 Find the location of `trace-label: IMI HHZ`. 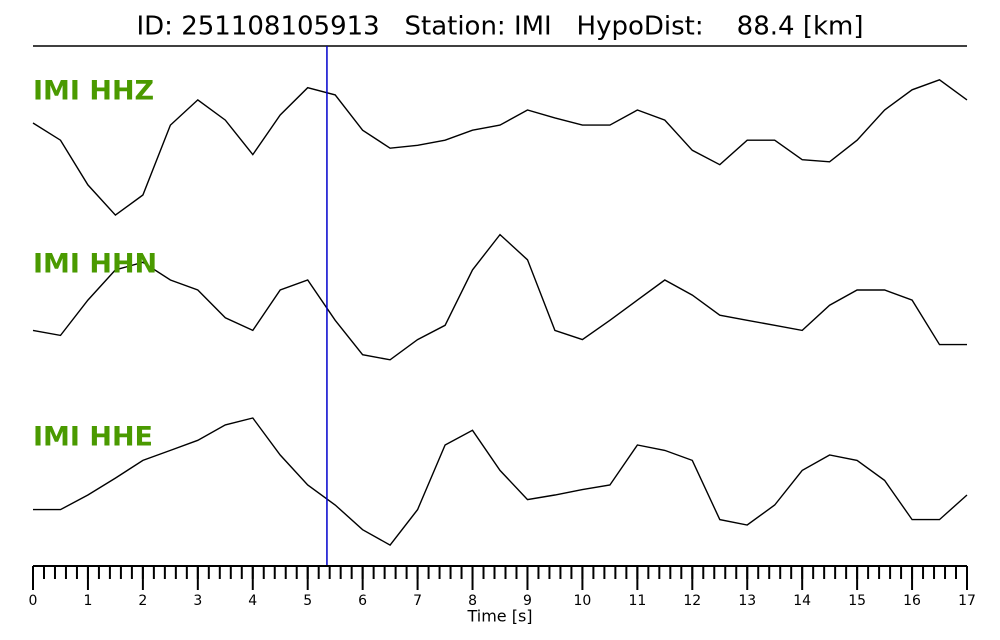

trace-label: IMI HHZ is located at coordinates (93, 91).